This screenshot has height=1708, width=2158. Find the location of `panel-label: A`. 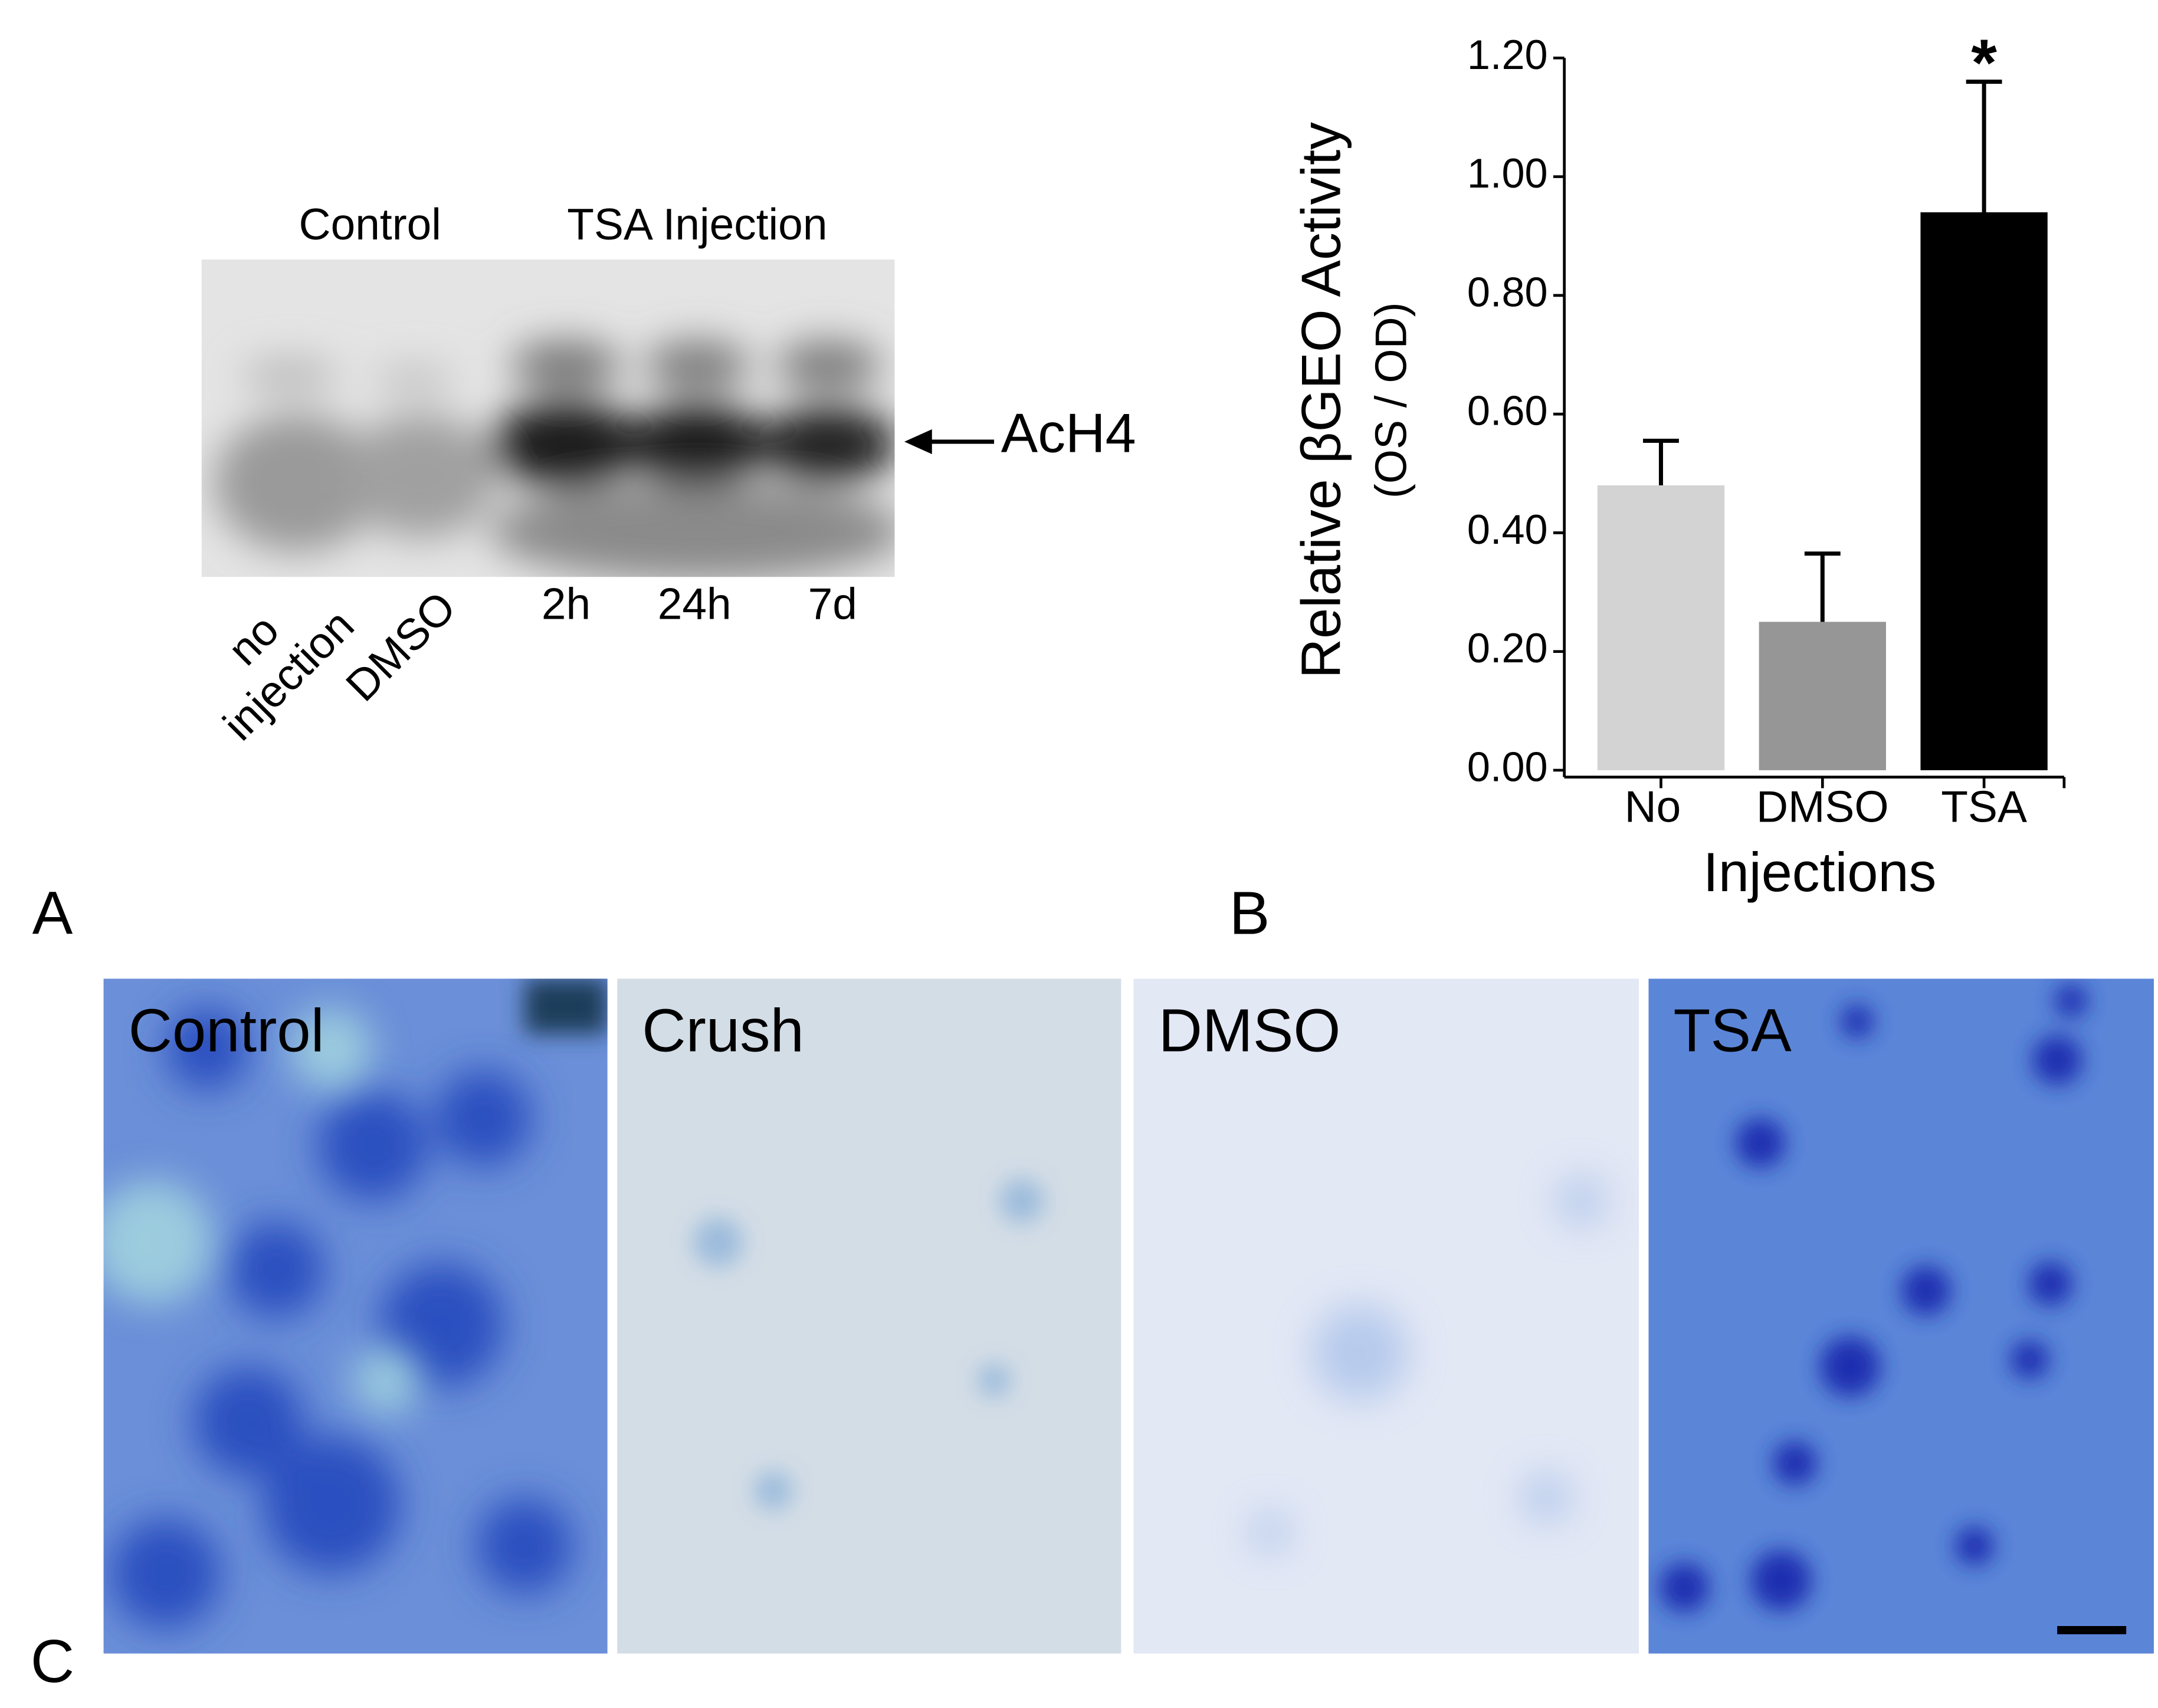

panel-label: A is located at coordinates (52, 913).